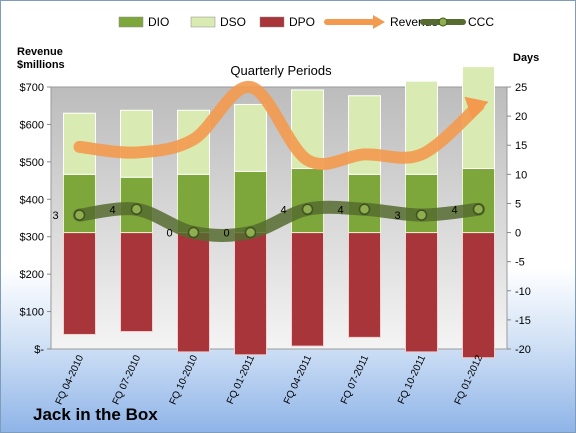 The height and width of the screenshot is (433, 576). What do you see at coordinates (523, 350) in the screenshot?
I see `right-axis-tick-label: -20` at bounding box center [523, 350].